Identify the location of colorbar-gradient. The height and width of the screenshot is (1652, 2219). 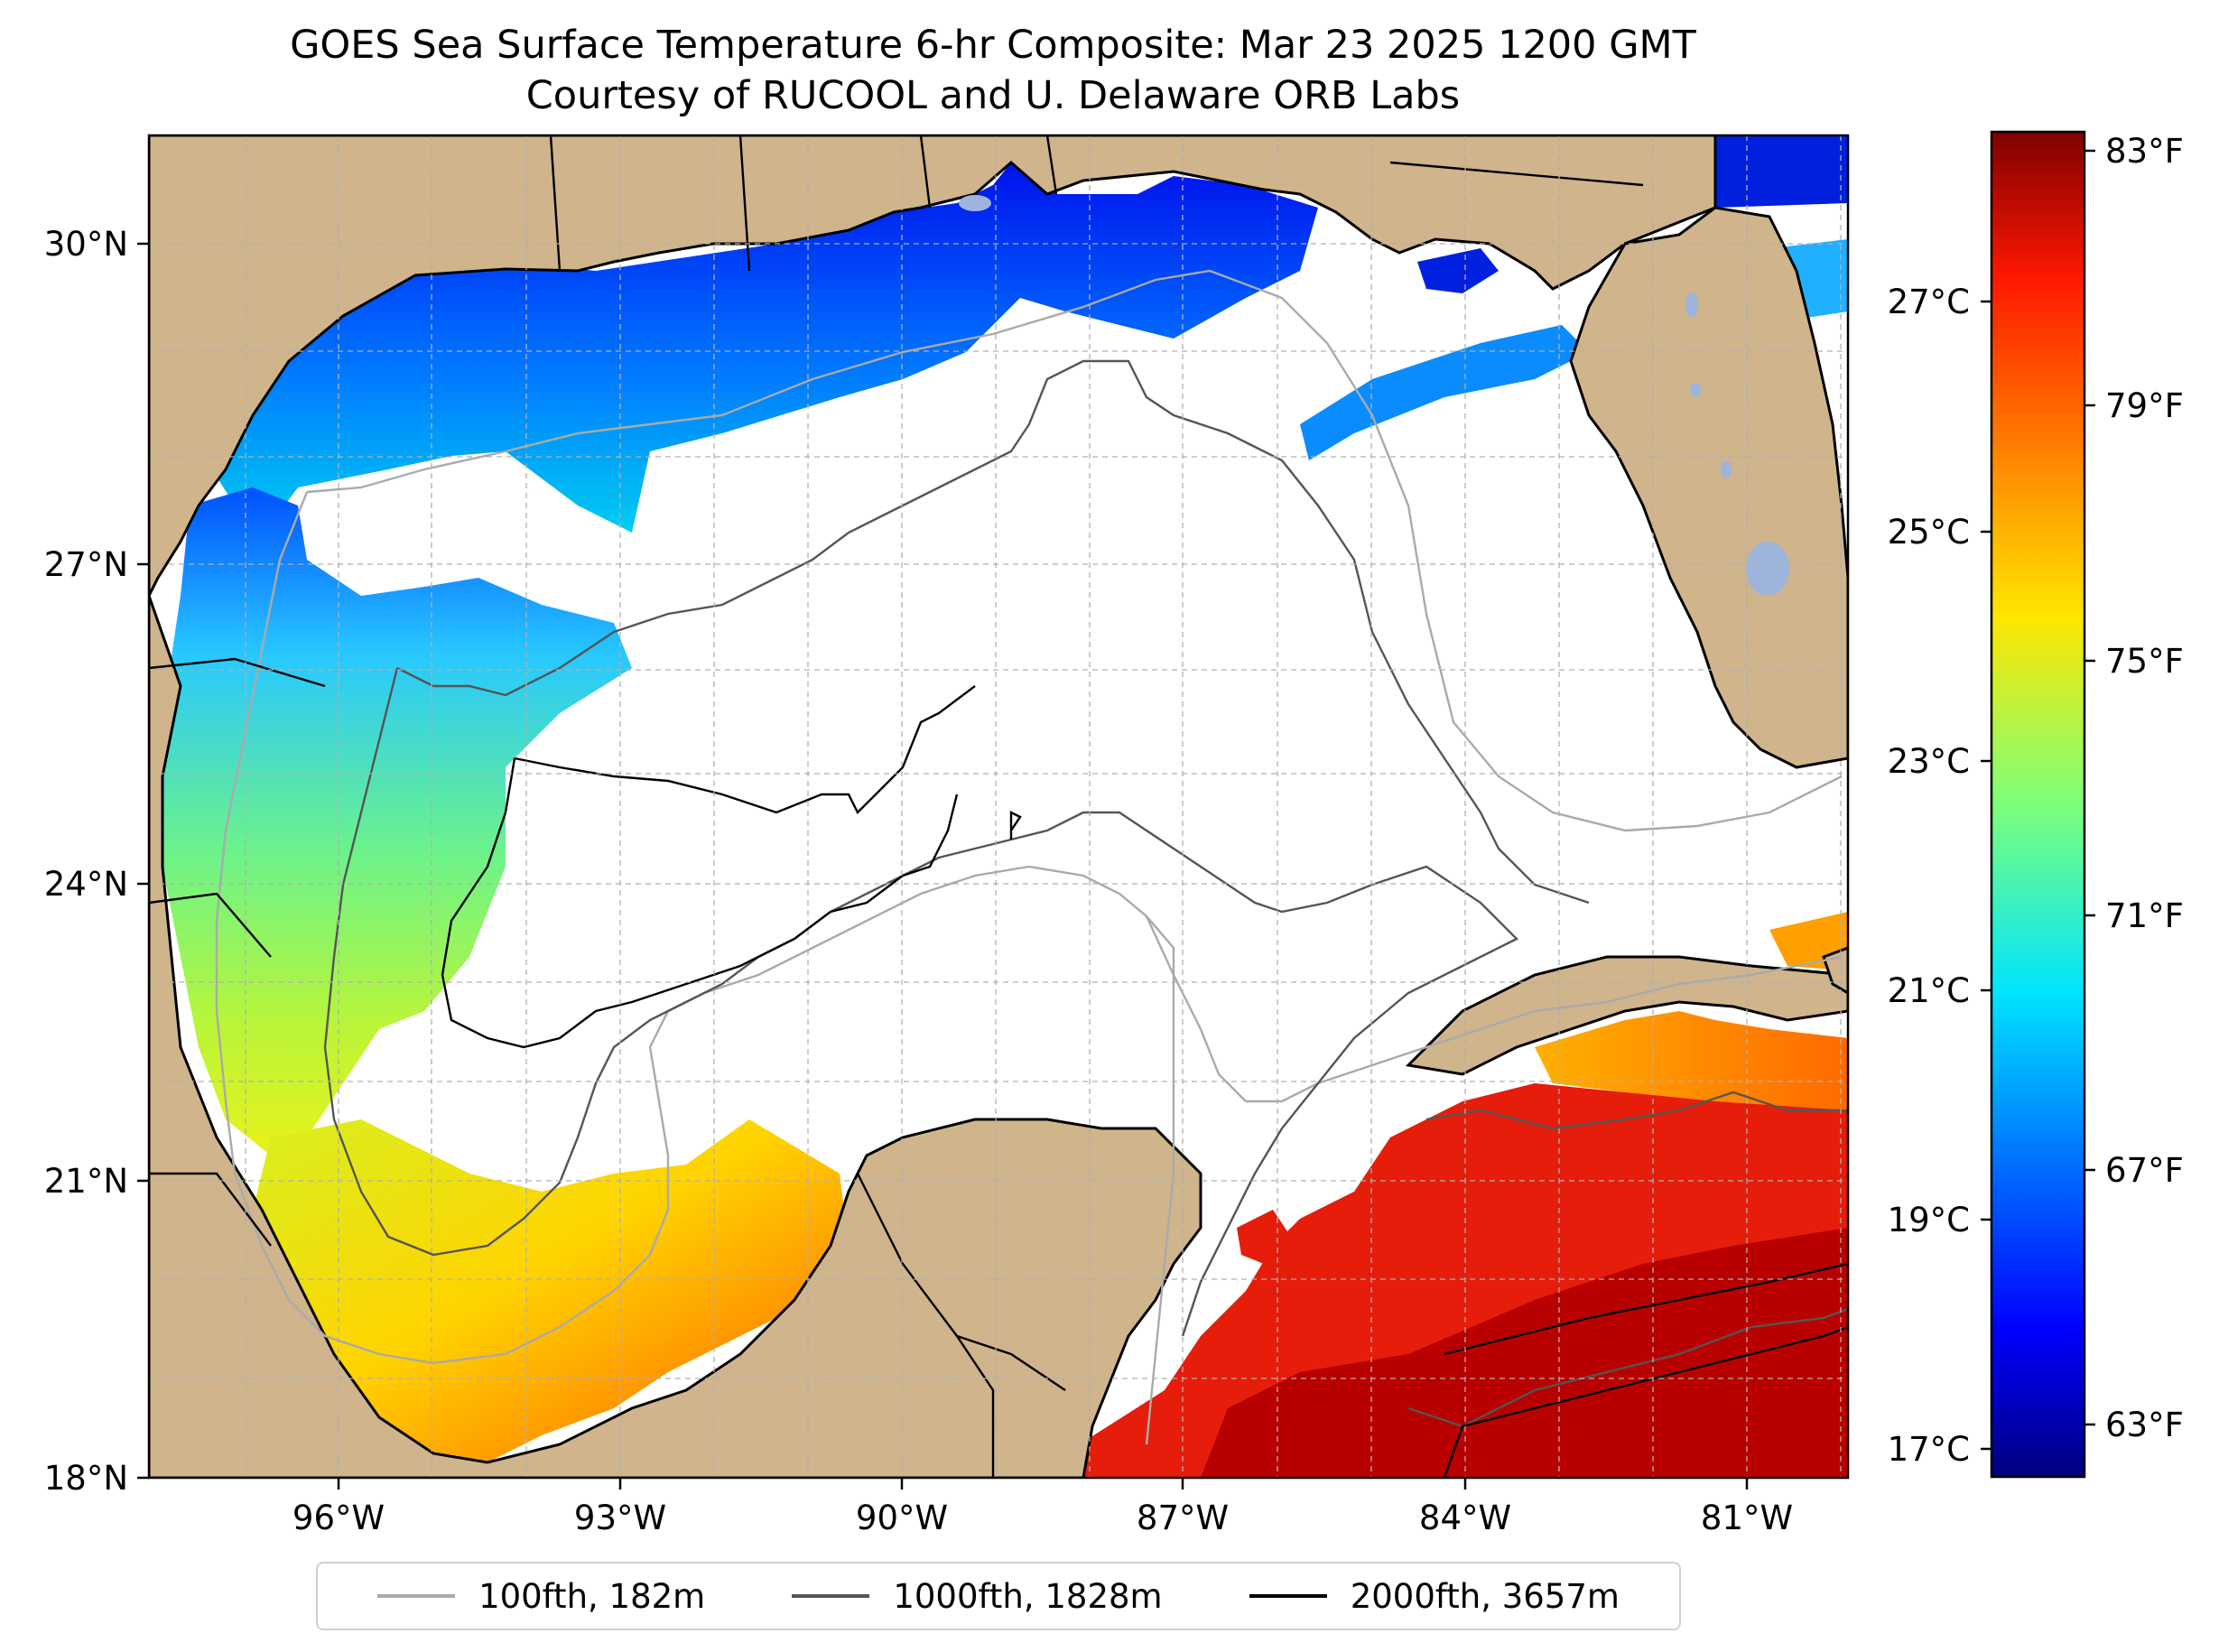
(2038, 804).